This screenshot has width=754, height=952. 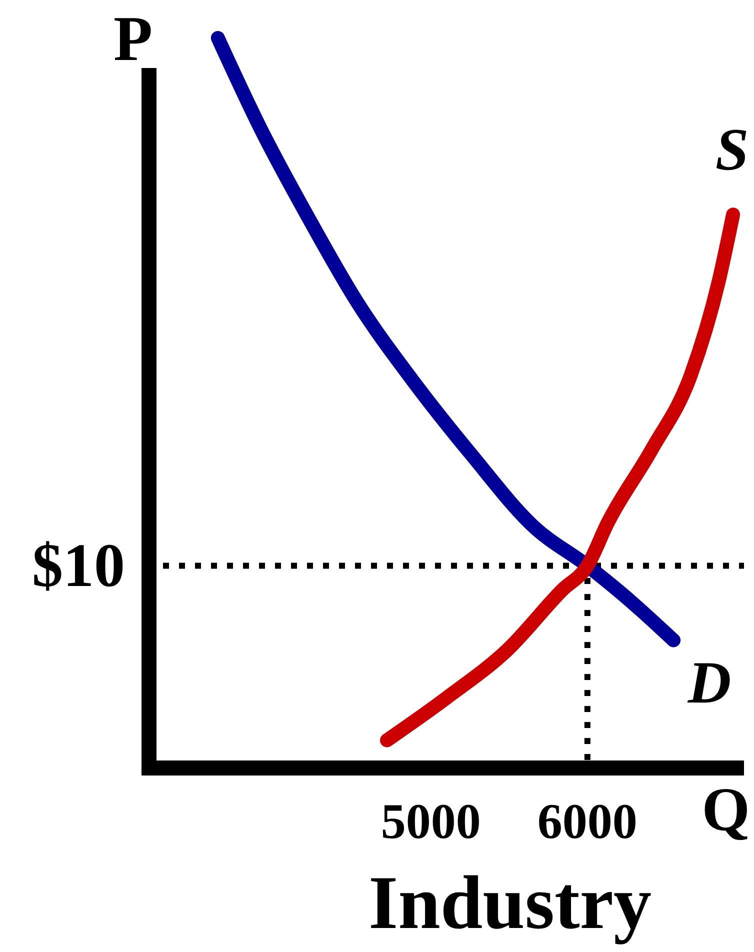 I want to click on series-label: S, so click(x=732, y=149).